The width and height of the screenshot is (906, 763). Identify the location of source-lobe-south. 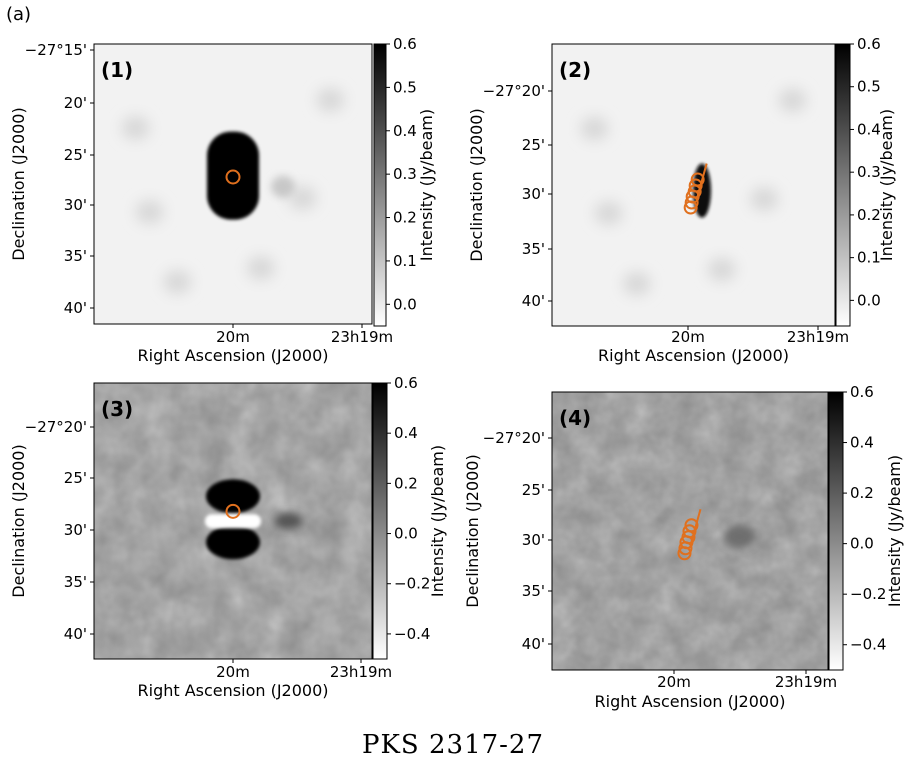
(233, 542).